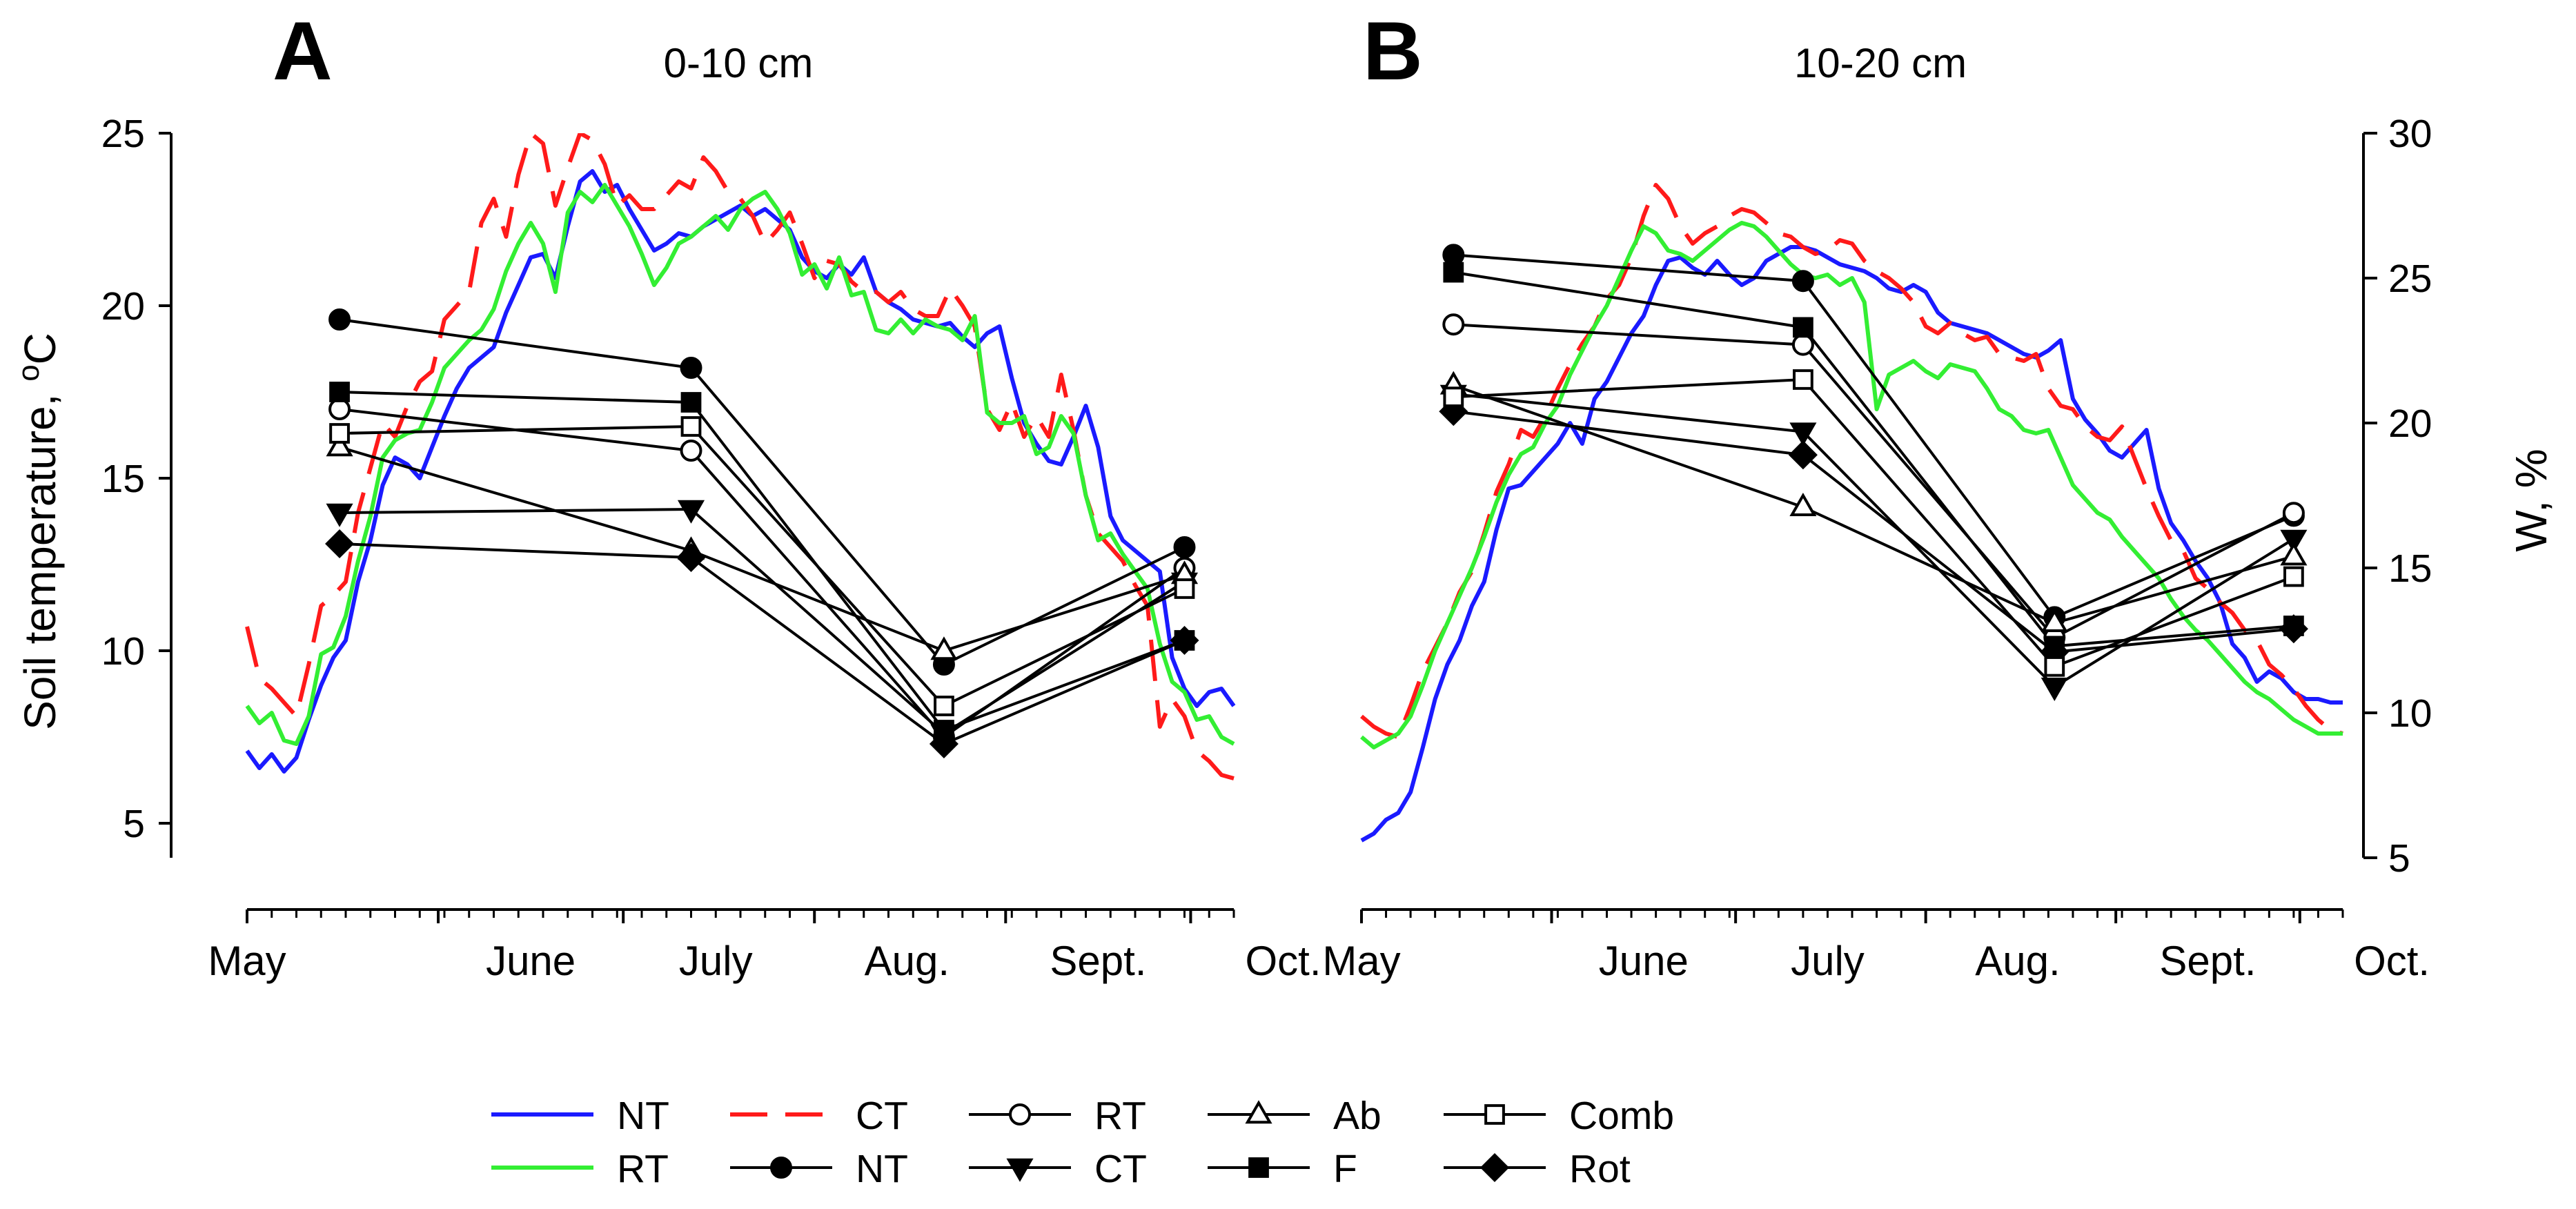 Image resolution: width=2576 pixels, height=1209 pixels. Describe the element at coordinates (1345, 1169) in the screenshot. I see `legend-label: F` at that location.